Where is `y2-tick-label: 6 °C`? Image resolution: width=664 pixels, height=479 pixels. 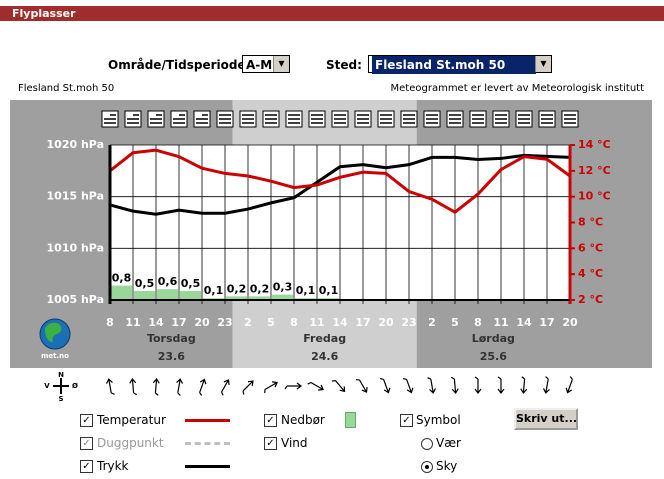 y2-tick-label: 6 °C is located at coordinates (590, 247).